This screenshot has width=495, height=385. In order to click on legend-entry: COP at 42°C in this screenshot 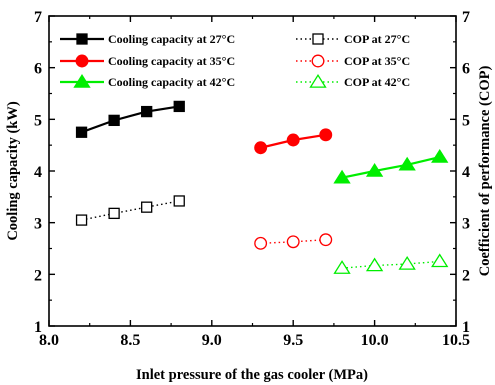, I will do `click(353, 81)`.